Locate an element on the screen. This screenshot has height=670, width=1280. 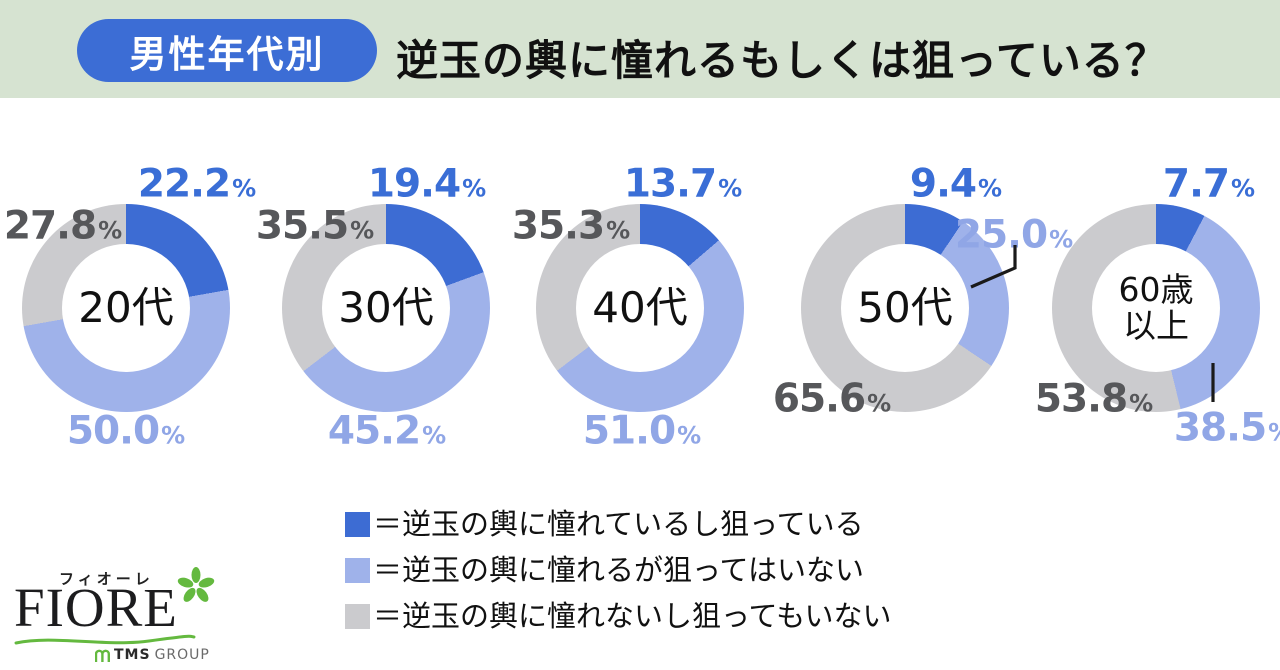
legend-swatch-gray is located at coordinates (357, 616).